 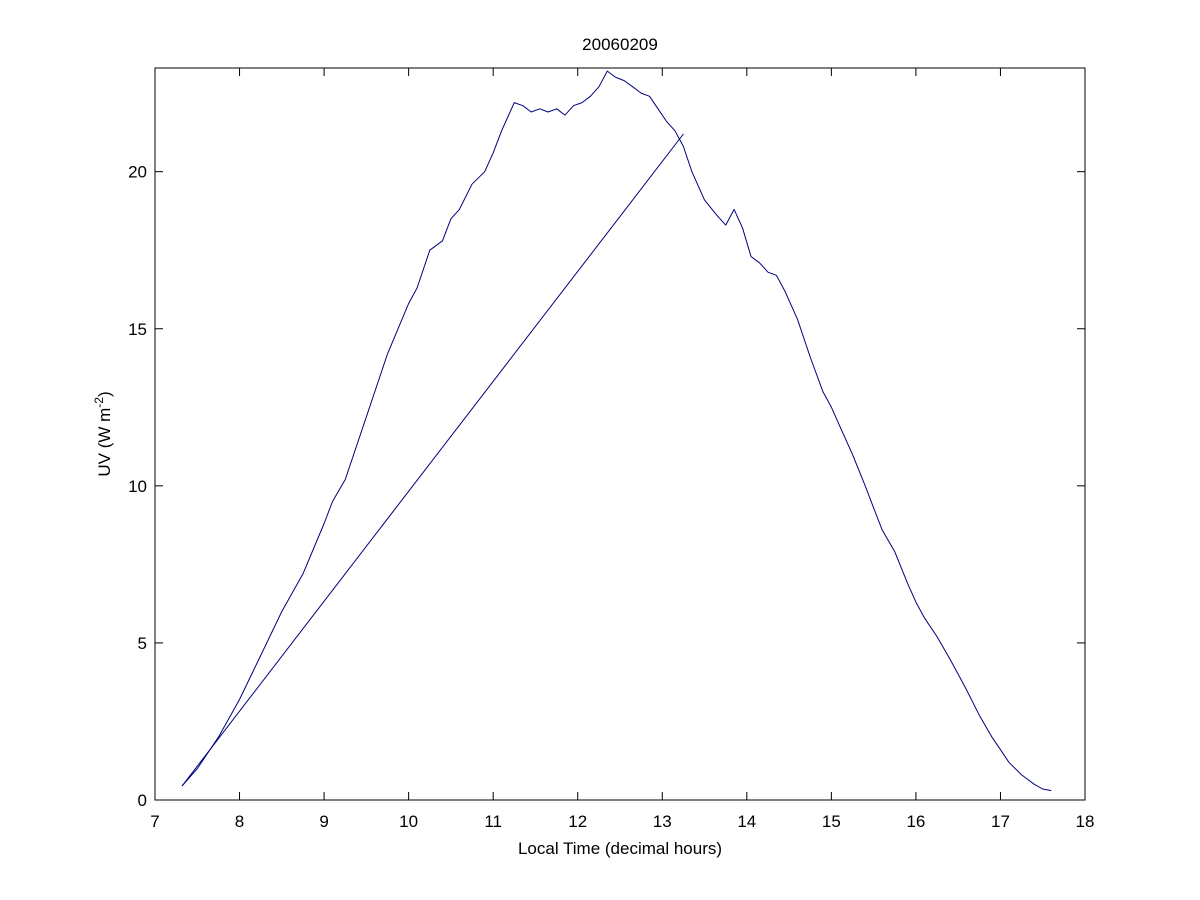 What do you see at coordinates (137, 486) in the screenshot?
I see `y-tick-label: 10` at bounding box center [137, 486].